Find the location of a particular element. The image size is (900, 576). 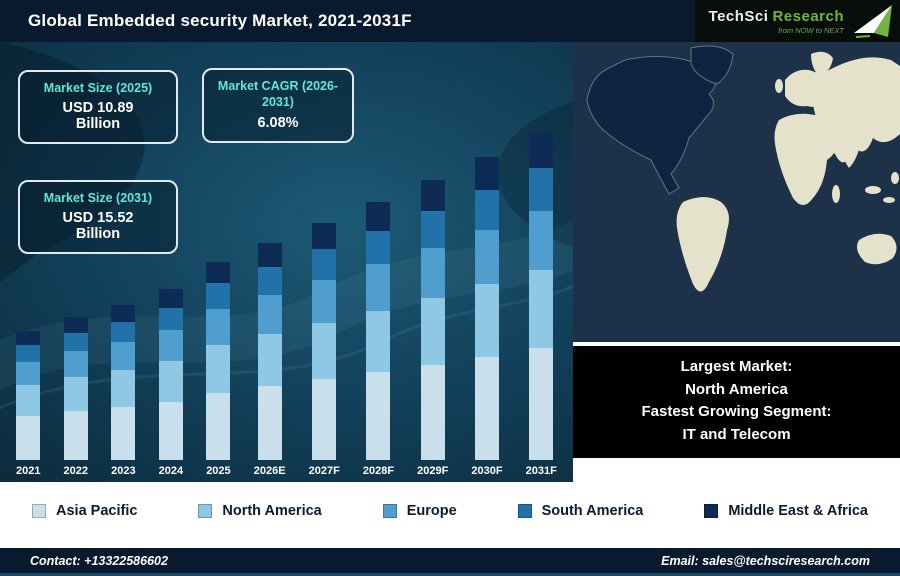

x-axis-label: 2022 is located at coordinates (76, 471).